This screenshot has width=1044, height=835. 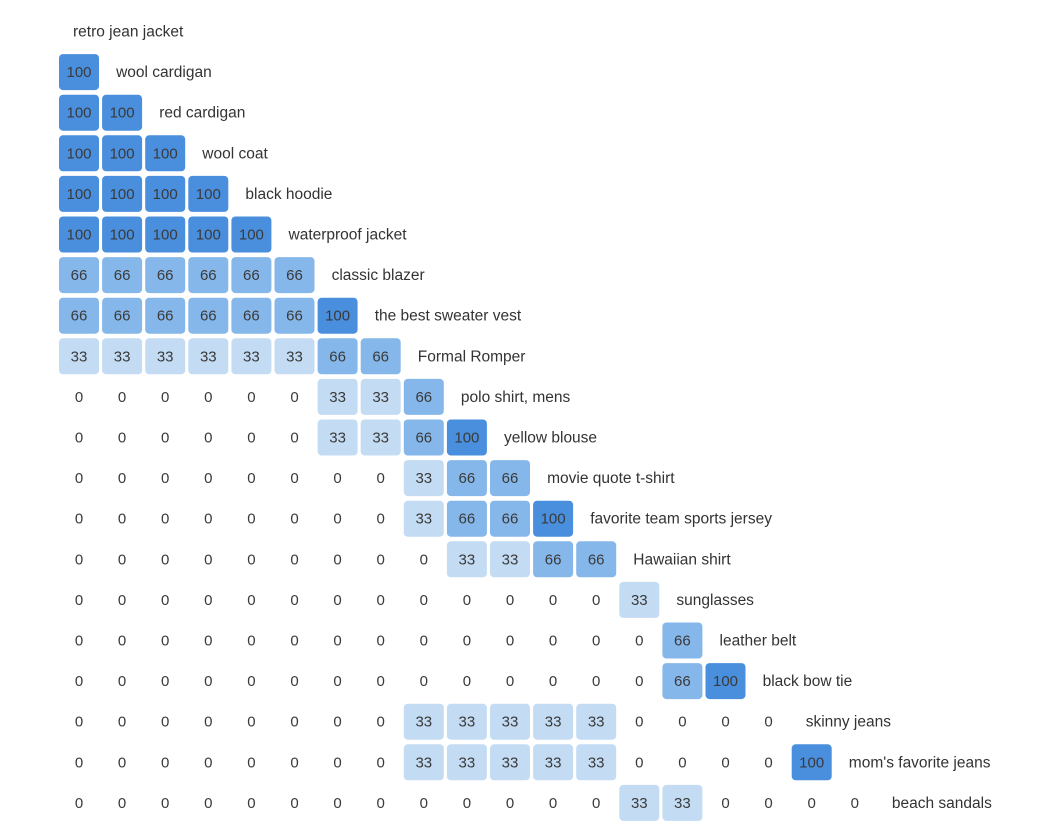 I want to click on item-label: classic blazer, so click(x=378, y=275).